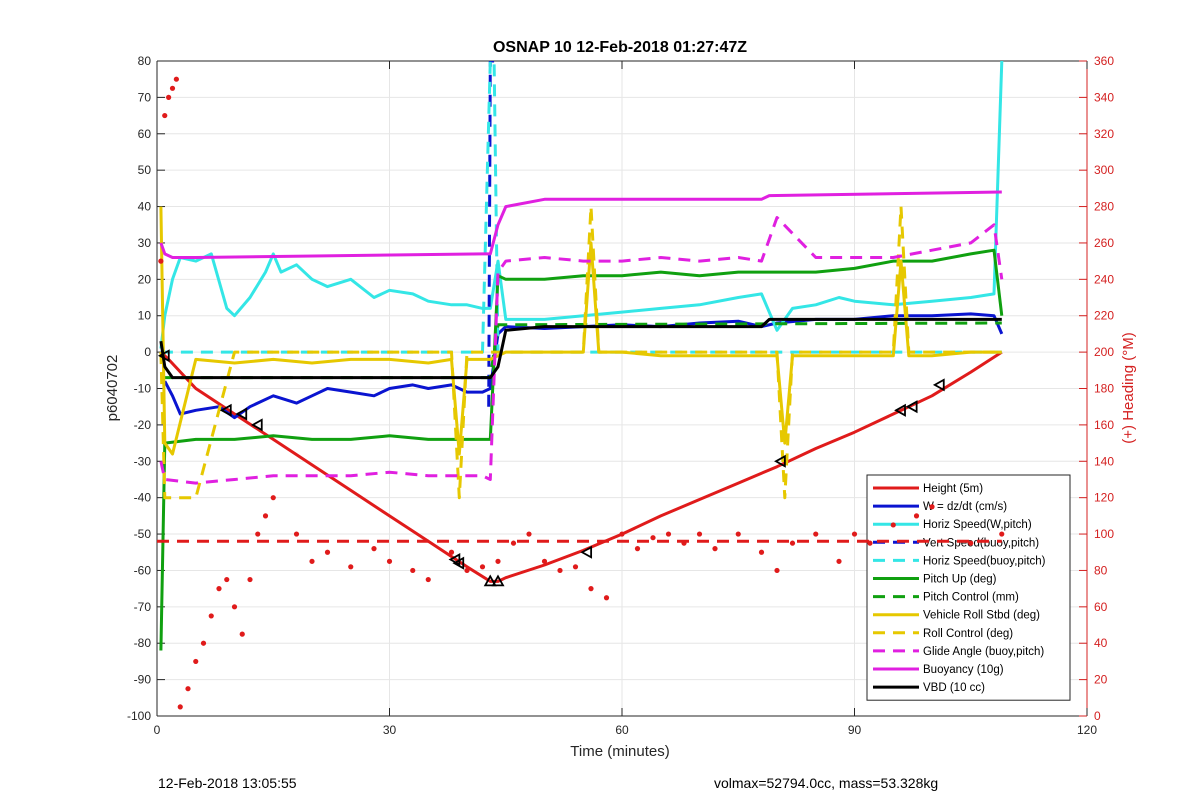  Describe the element at coordinates (1104, 61) in the screenshot. I see `y2-tick-label: 360` at that location.